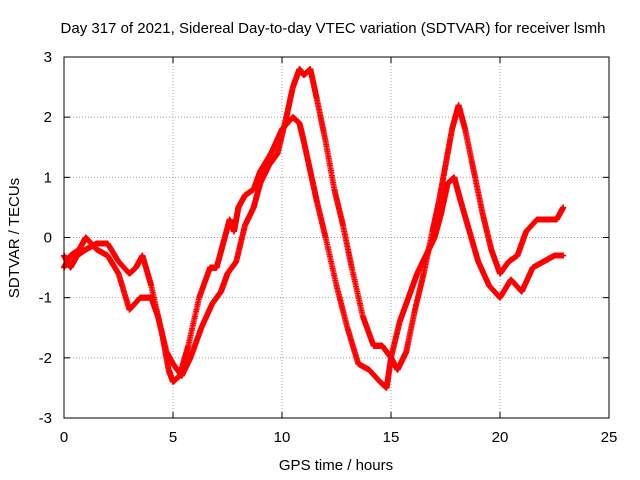 The width and height of the screenshot is (640, 480). What do you see at coordinates (282, 437) in the screenshot?
I see `x-tick-label: 10` at bounding box center [282, 437].